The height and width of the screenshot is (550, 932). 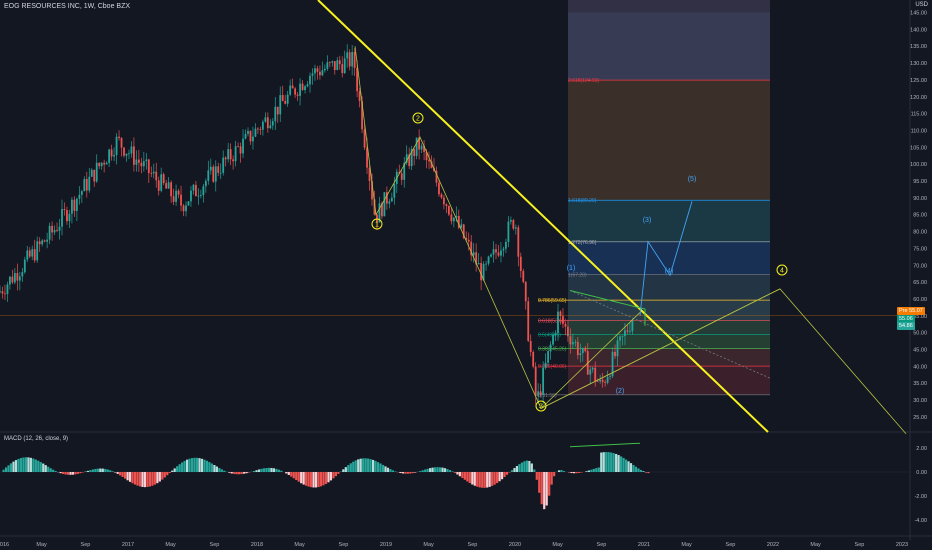 What do you see at coordinates (920, 497) in the screenshot?
I see `macd-tick-label: -2.00` at bounding box center [920, 497].